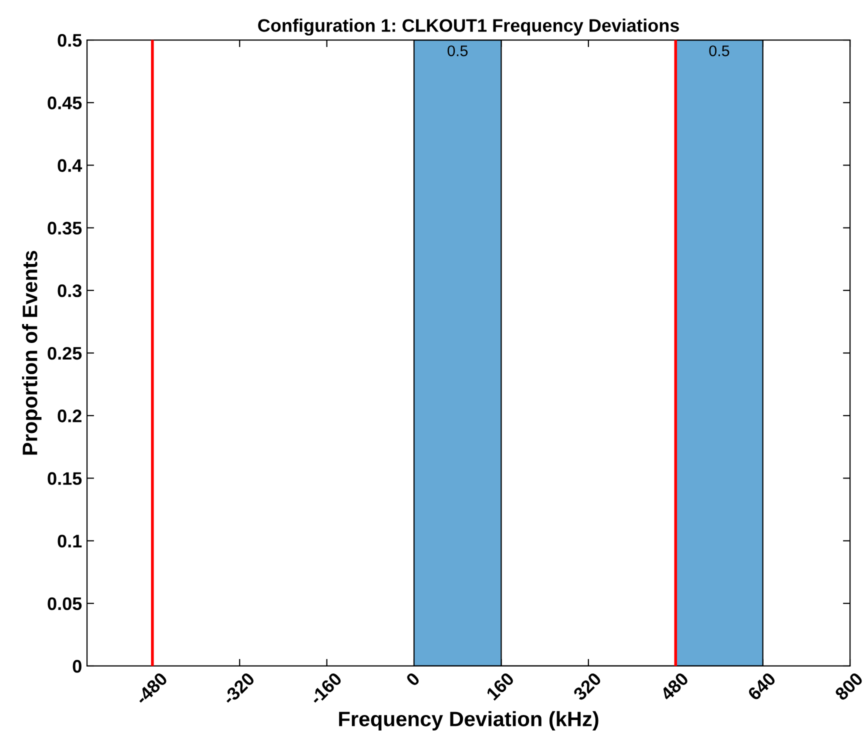  I want to click on chart-title: Configuration 1: CLKOUT1 Frequency Deviations, so click(468, 27).